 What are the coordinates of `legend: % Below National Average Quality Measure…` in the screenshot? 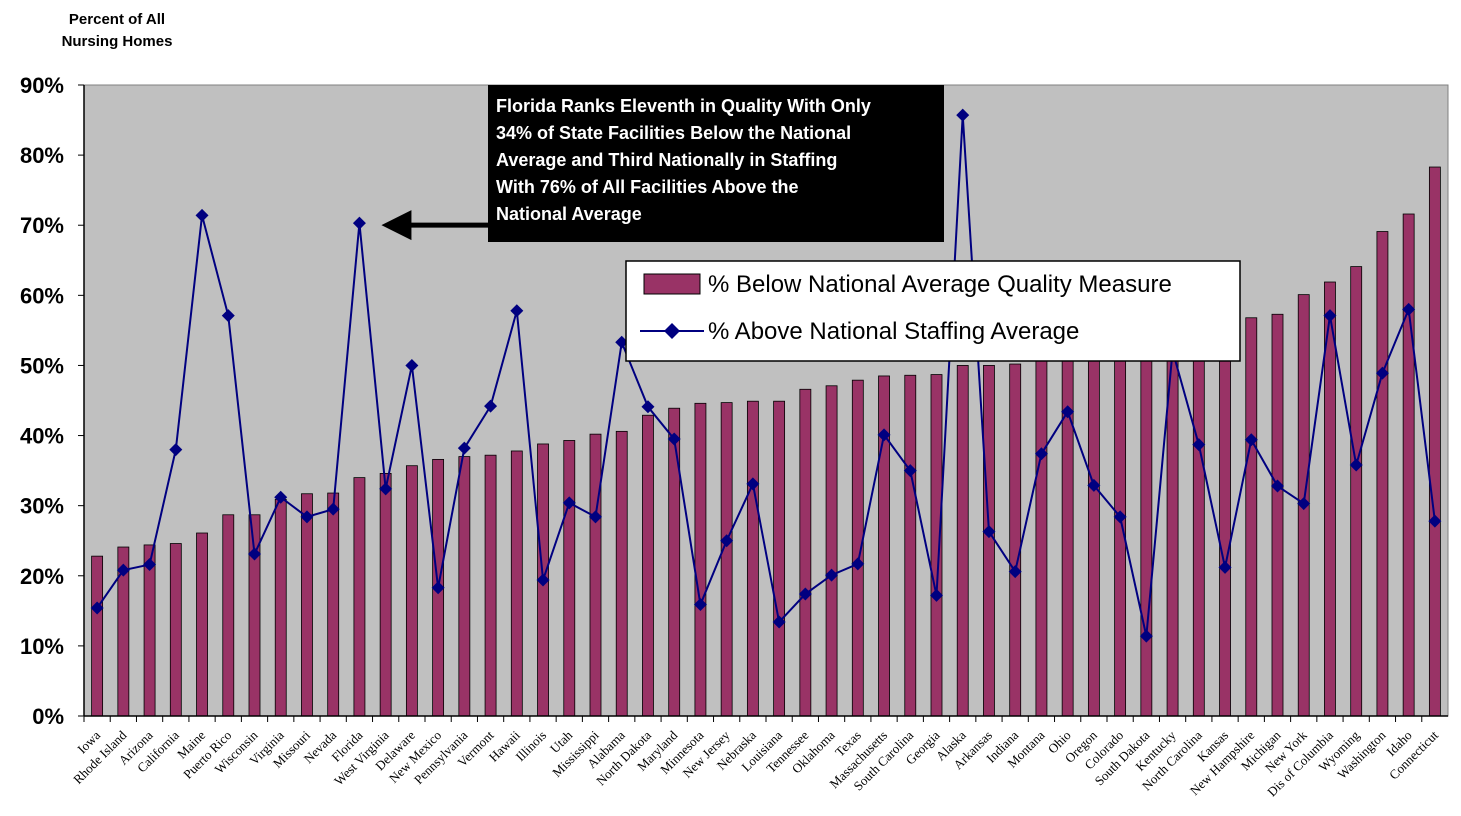 It's located at (933, 311).